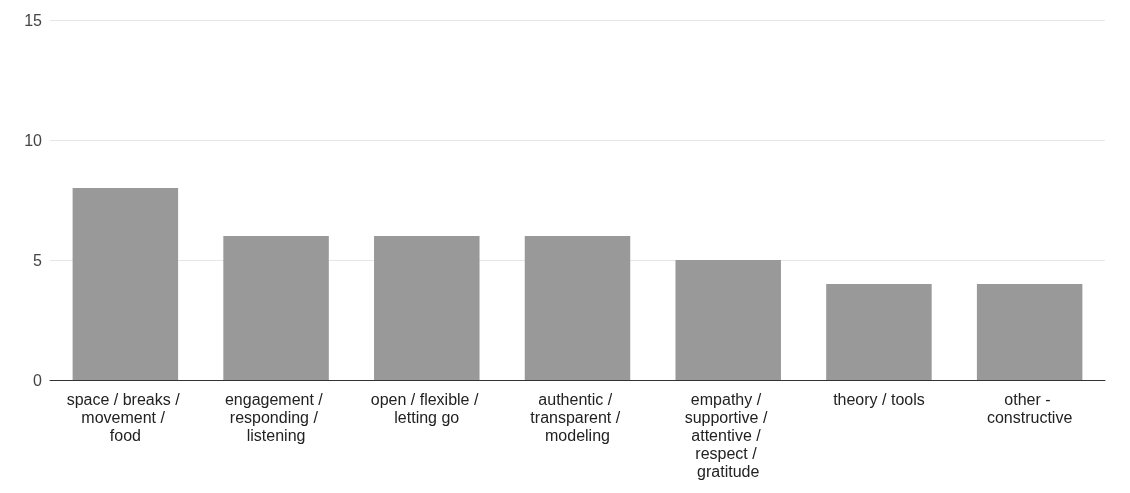  What do you see at coordinates (728, 435) in the screenshot?
I see `x-tick-label: empathy / supportive / attentive / respect / gratitude` at bounding box center [728, 435].